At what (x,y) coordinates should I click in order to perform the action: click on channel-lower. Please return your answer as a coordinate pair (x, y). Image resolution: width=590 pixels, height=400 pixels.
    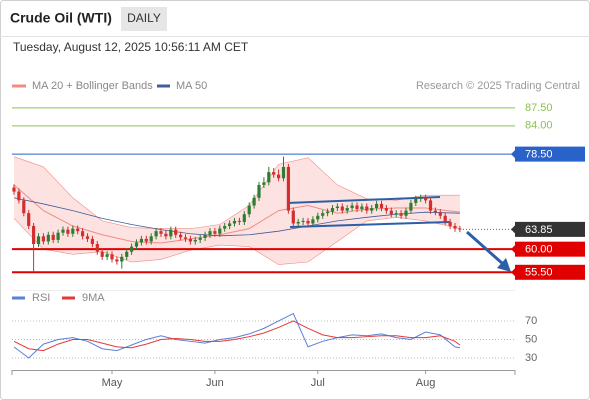
    Looking at the image, I should click on (370, 224).